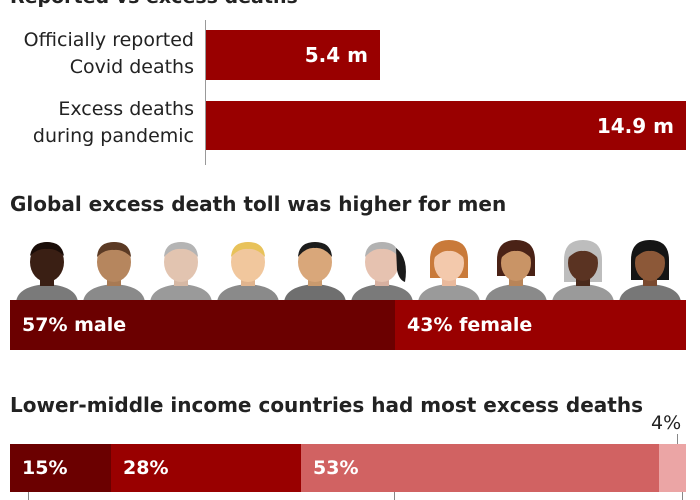 Image resolution: width=700 pixels, height=500 pixels. I want to click on income-segment-upper-middle: 53%, so click(480, 468).